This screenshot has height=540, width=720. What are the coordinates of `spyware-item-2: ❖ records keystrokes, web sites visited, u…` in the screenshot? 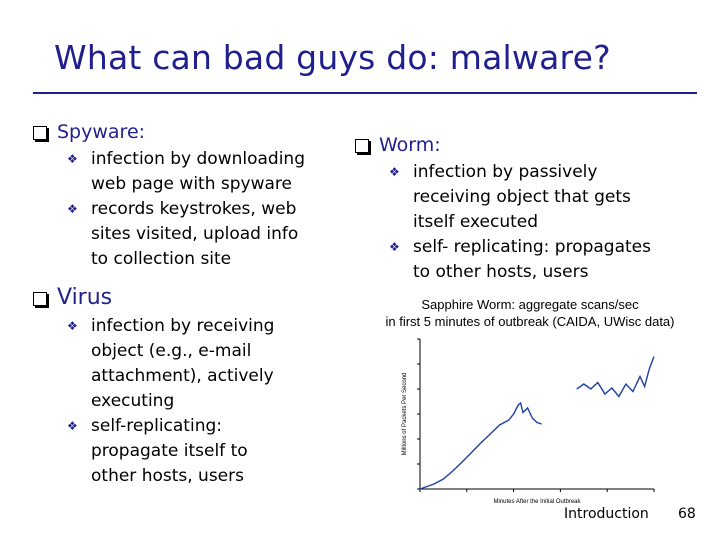 It's located at (193, 234).